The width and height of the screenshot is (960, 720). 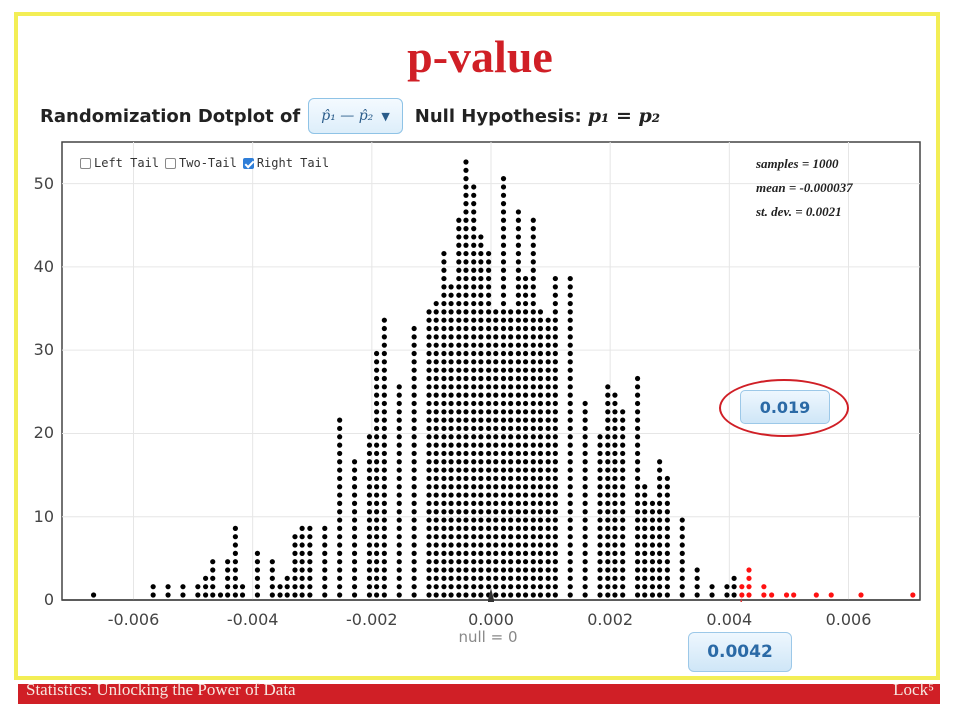 What do you see at coordinates (43, 266) in the screenshot?
I see `y-tick-label: 40` at bounding box center [43, 266].